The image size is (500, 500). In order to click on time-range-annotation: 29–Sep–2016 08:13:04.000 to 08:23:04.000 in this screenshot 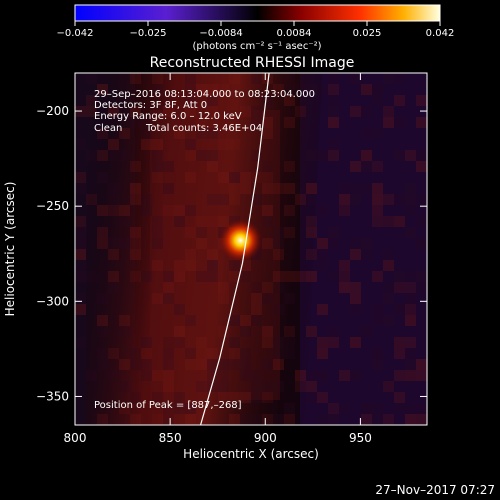, I will do `click(204, 94)`.